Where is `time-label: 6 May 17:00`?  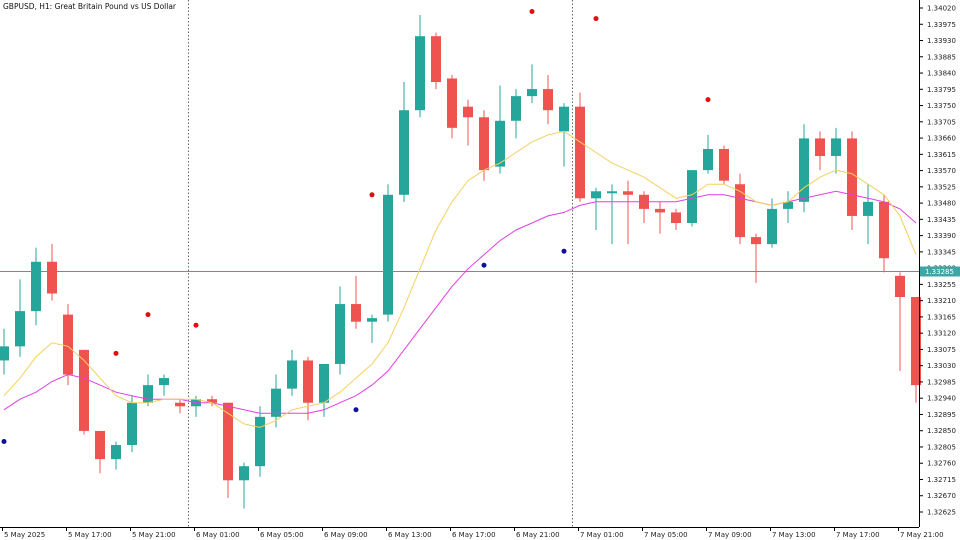
time-label: 6 May 17:00 is located at coordinates (474, 535).